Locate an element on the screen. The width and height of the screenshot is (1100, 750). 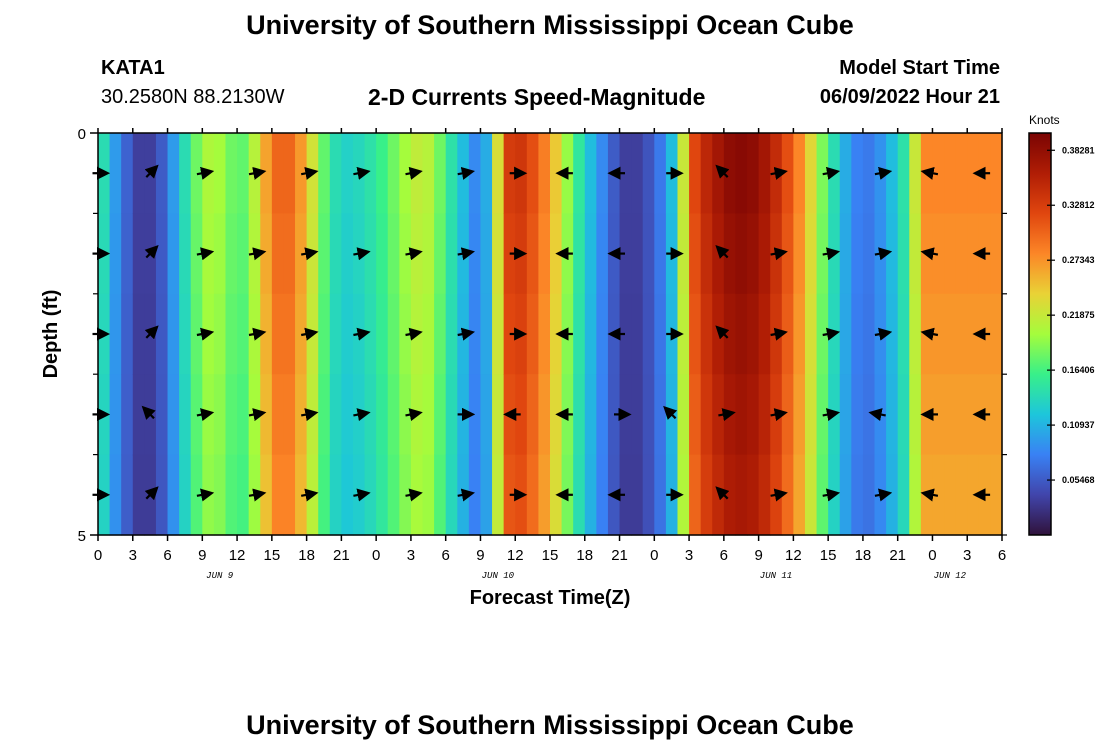
station-id: KATA1 is located at coordinates (133, 68).